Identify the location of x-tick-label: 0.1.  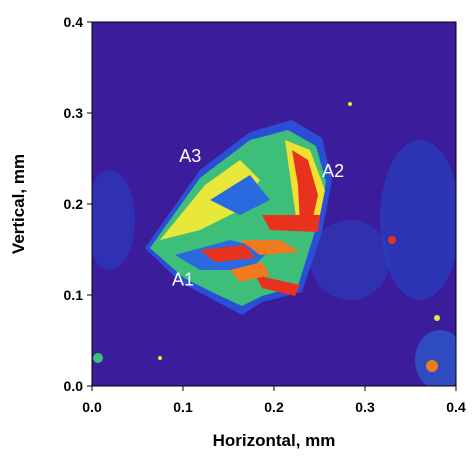
(183, 407).